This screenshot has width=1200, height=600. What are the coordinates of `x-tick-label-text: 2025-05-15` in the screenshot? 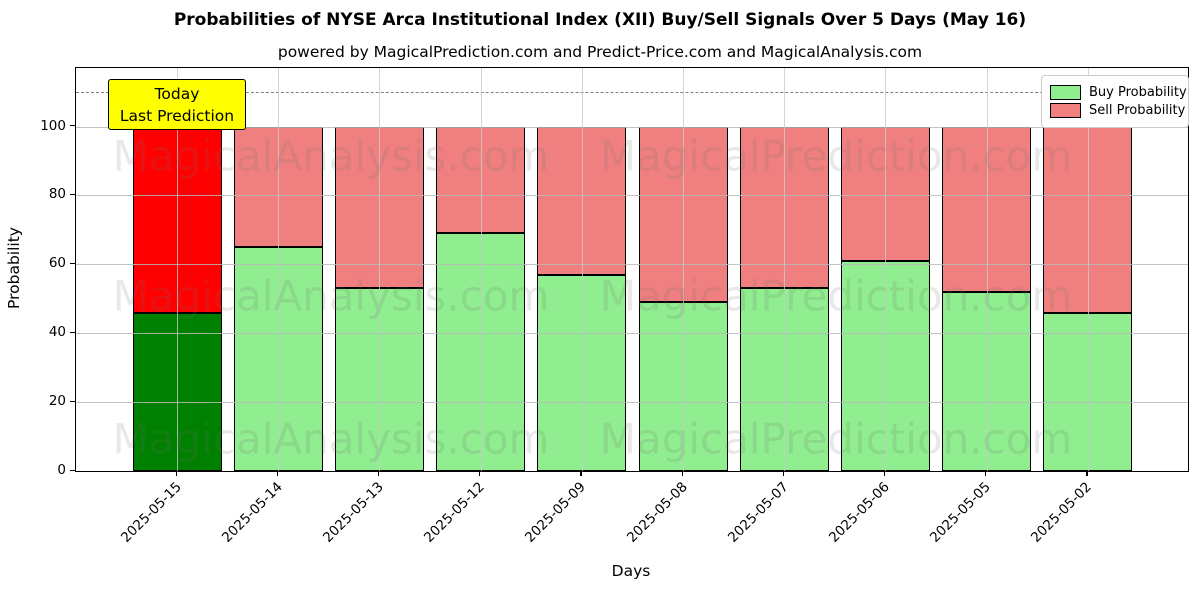 It's located at (151, 512).